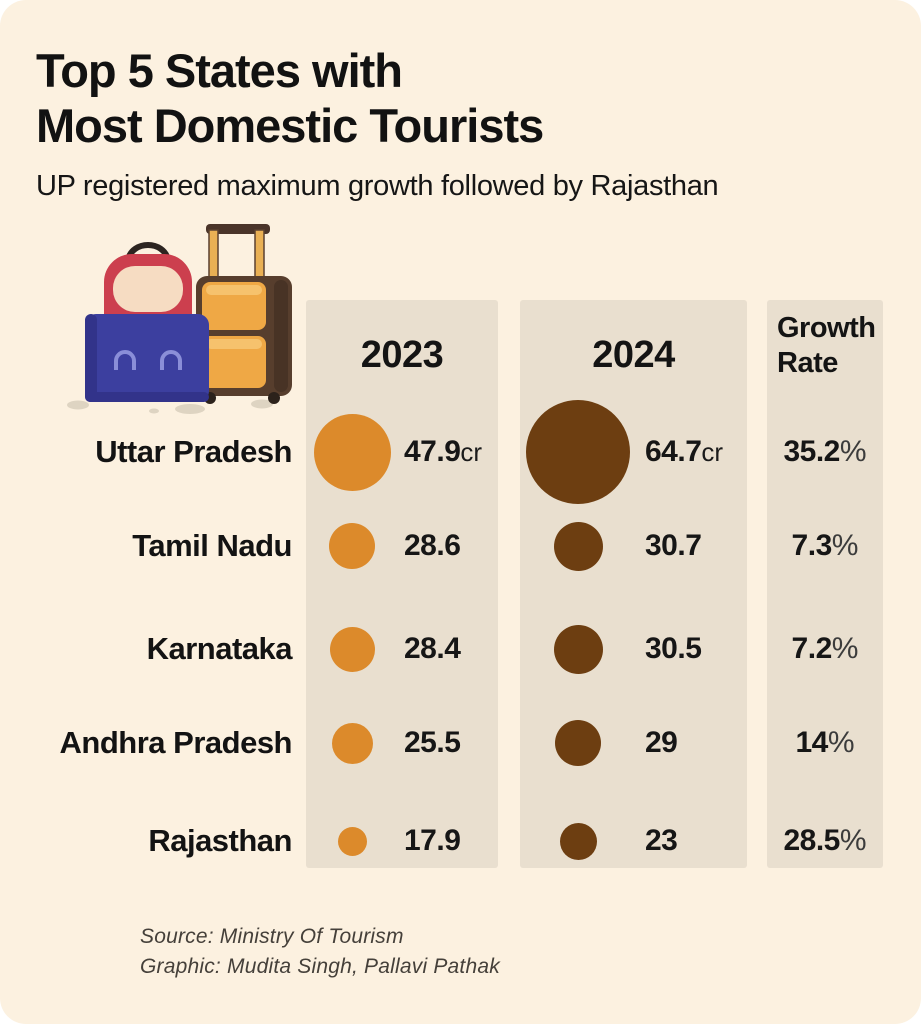  I want to click on value-2023: 28.6, so click(432, 545).